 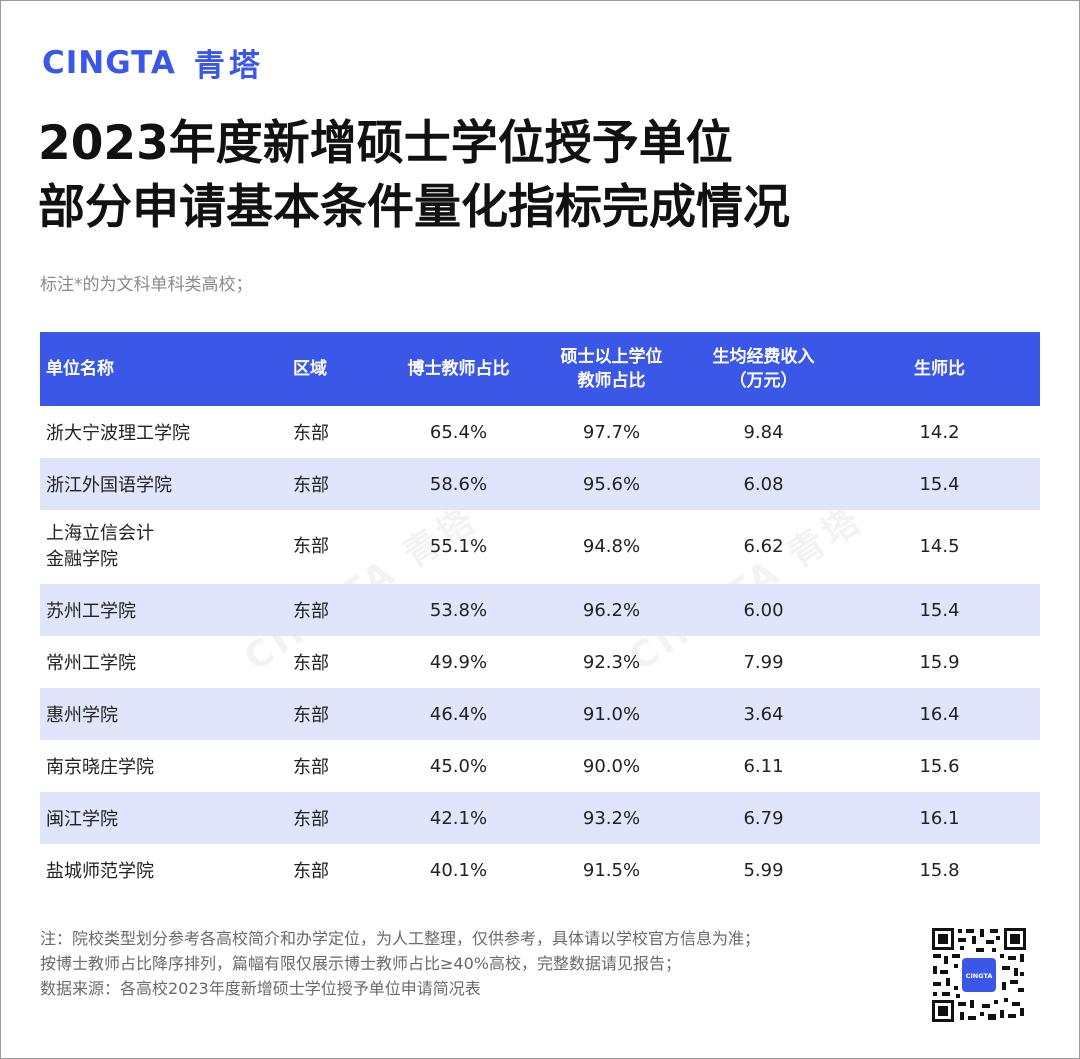 I want to click on qr-logo-text: CINGTA, so click(x=979, y=976).